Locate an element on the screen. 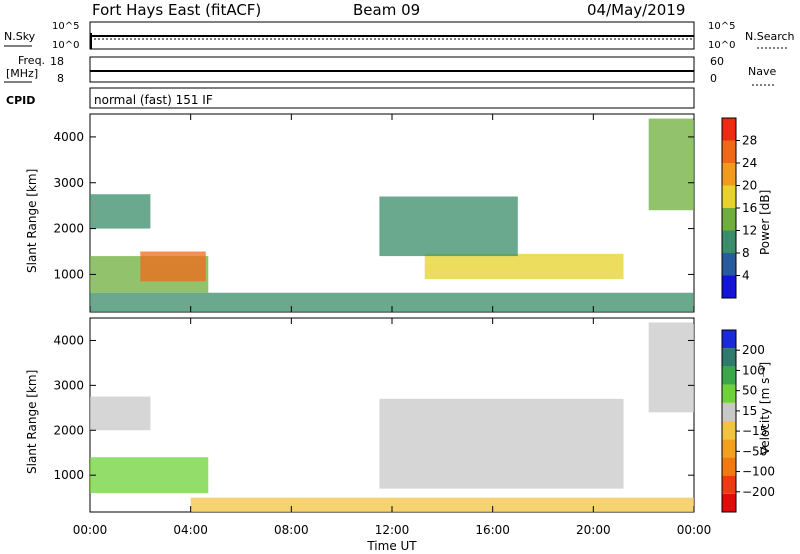 This screenshot has height=554, width=800. xtick-label: 16:00 is located at coordinates (492, 530).